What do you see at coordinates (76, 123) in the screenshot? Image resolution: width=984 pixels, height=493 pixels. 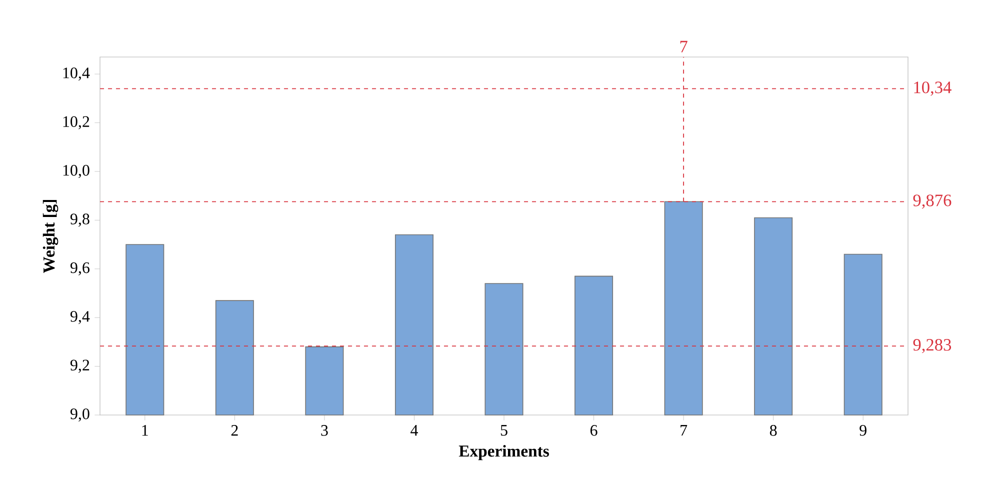 I see `y-tick-label: 10,2` at bounding box center [76, 123].